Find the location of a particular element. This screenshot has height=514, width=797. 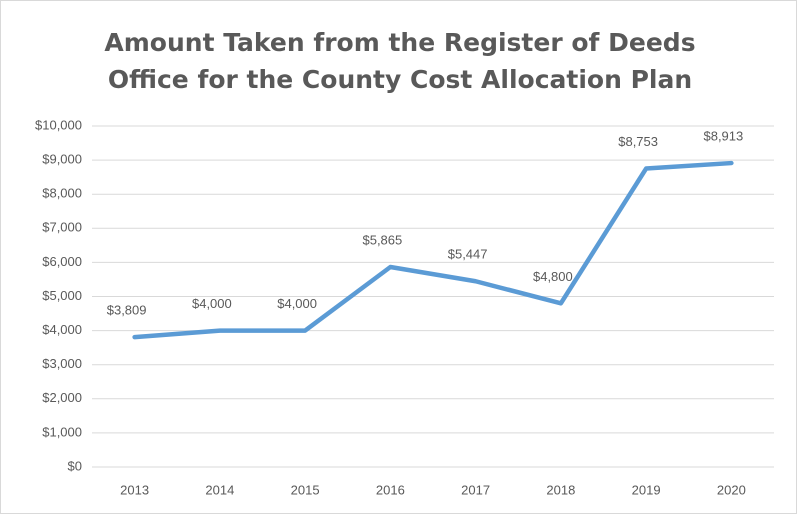

x-tick-label: 2019 is located at coordinates (646, 489).